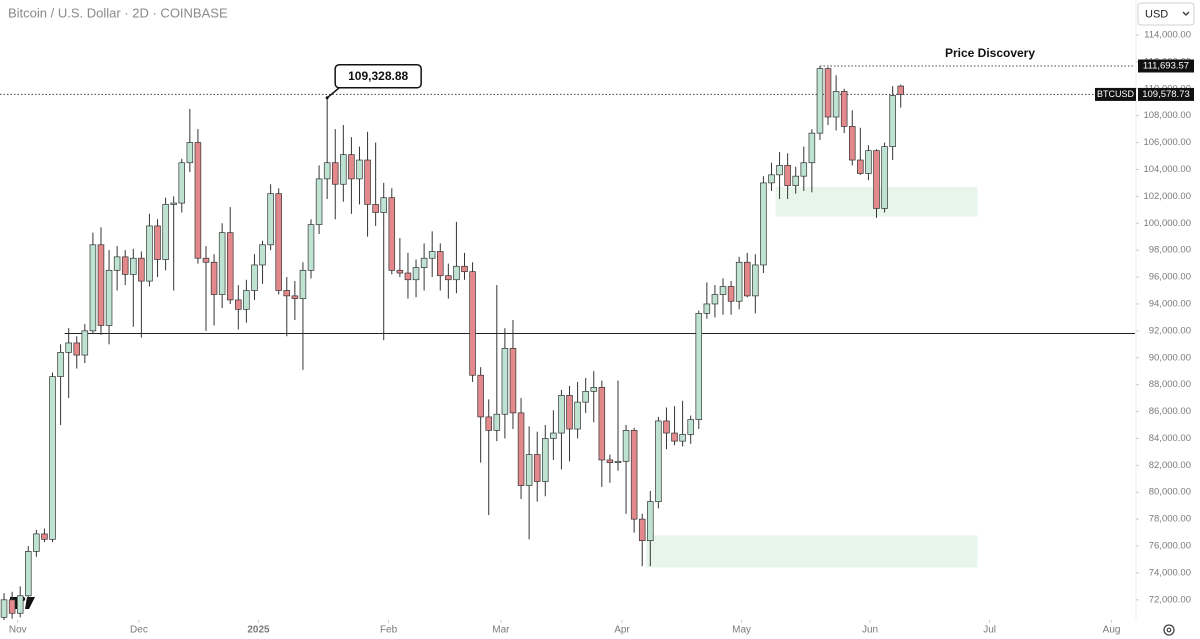 The height and width of the screenshot is (639, 1200). What do you see at coordinates (1186, 13) in the screenshot?
I see `dropdown-arrow` at bounding box center [1186, 13].